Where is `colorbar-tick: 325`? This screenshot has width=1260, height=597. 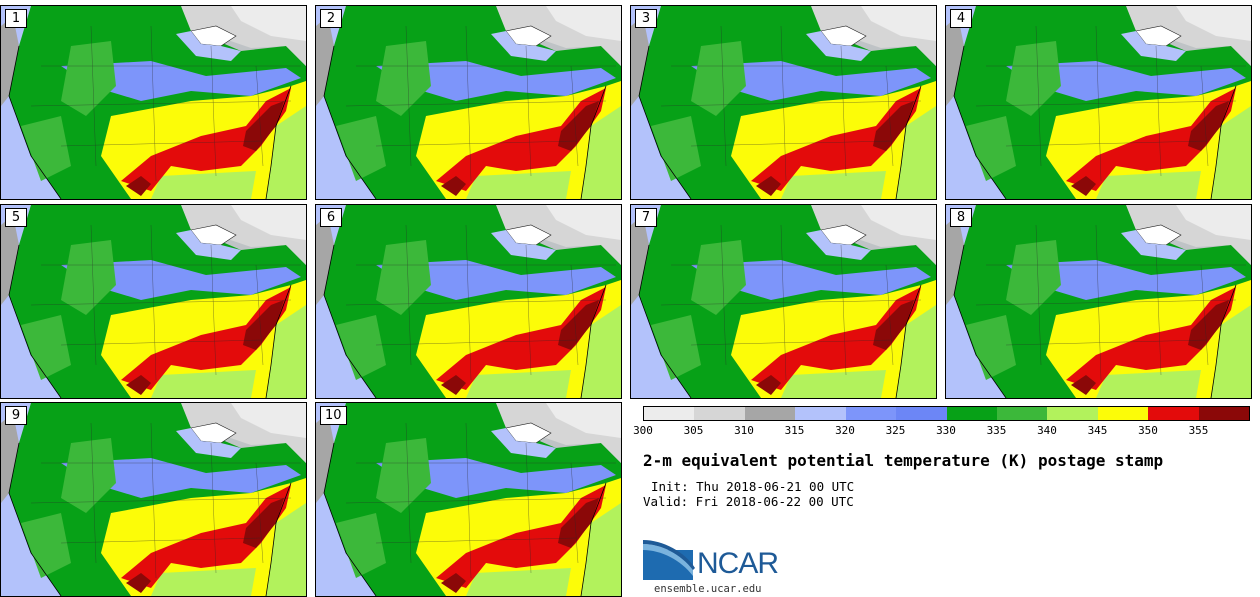 colorbar-tick: 325 is located at coordinates (895, 430).